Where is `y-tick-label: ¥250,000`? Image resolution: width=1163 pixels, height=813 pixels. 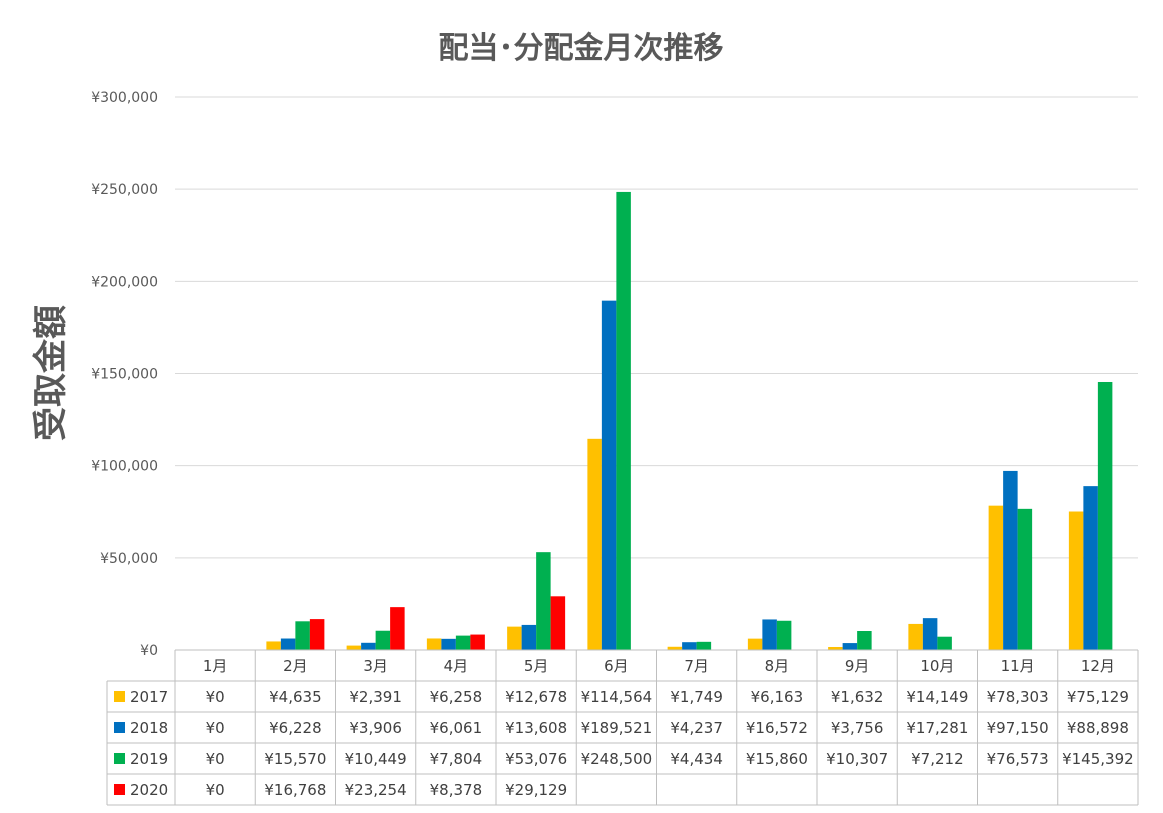
y-tick-label: ¥250,000 is located at coordinates (124, 190).